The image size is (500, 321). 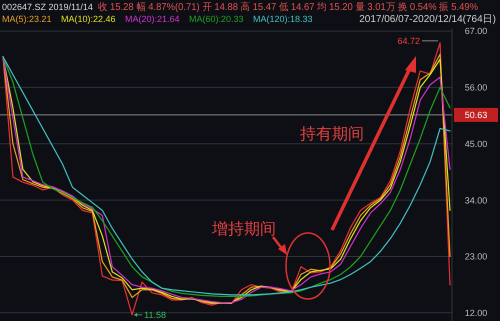 I want to click on y-tick-label: 12.00, so click(x=476, y=313).